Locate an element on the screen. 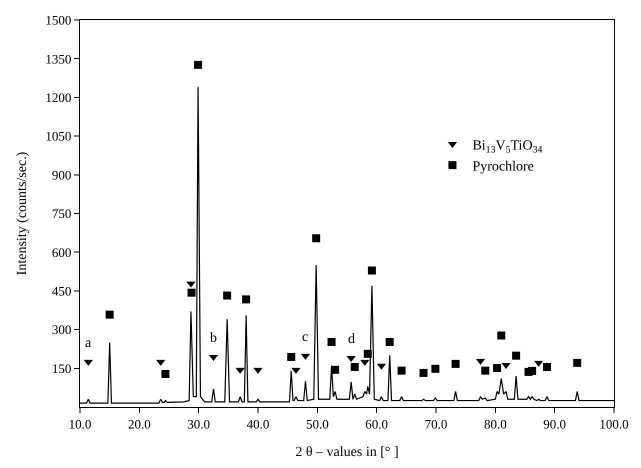  x-tick-label: 90.0 is located at coordinates (554, 424).